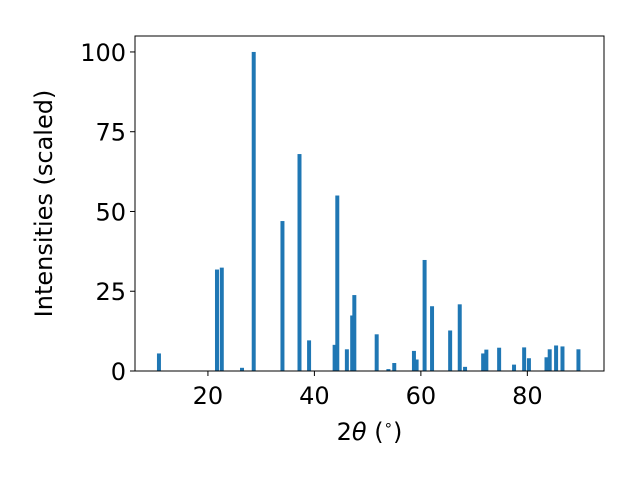 The image size is (640, 480). Describe the element at coordinates (208, 396) in the screenshot. I see `x-tick-label: 20` at that location.